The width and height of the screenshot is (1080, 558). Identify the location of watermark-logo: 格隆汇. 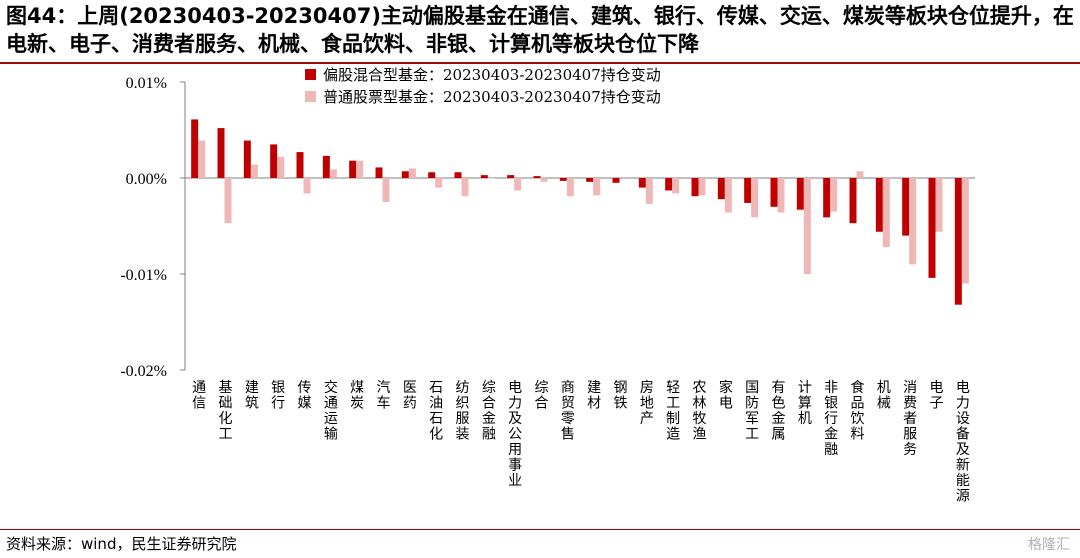
(1049, 545).